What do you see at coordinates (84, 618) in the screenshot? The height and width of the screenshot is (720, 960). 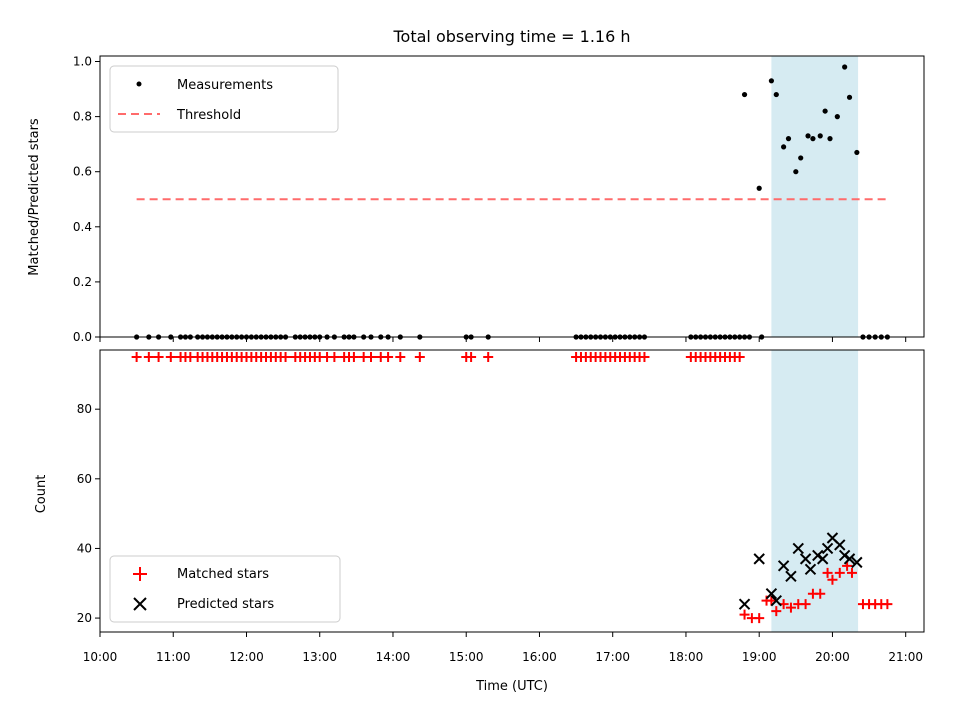 I see `bottom-y-tick-label: 20` at bounding box center [84, 618].